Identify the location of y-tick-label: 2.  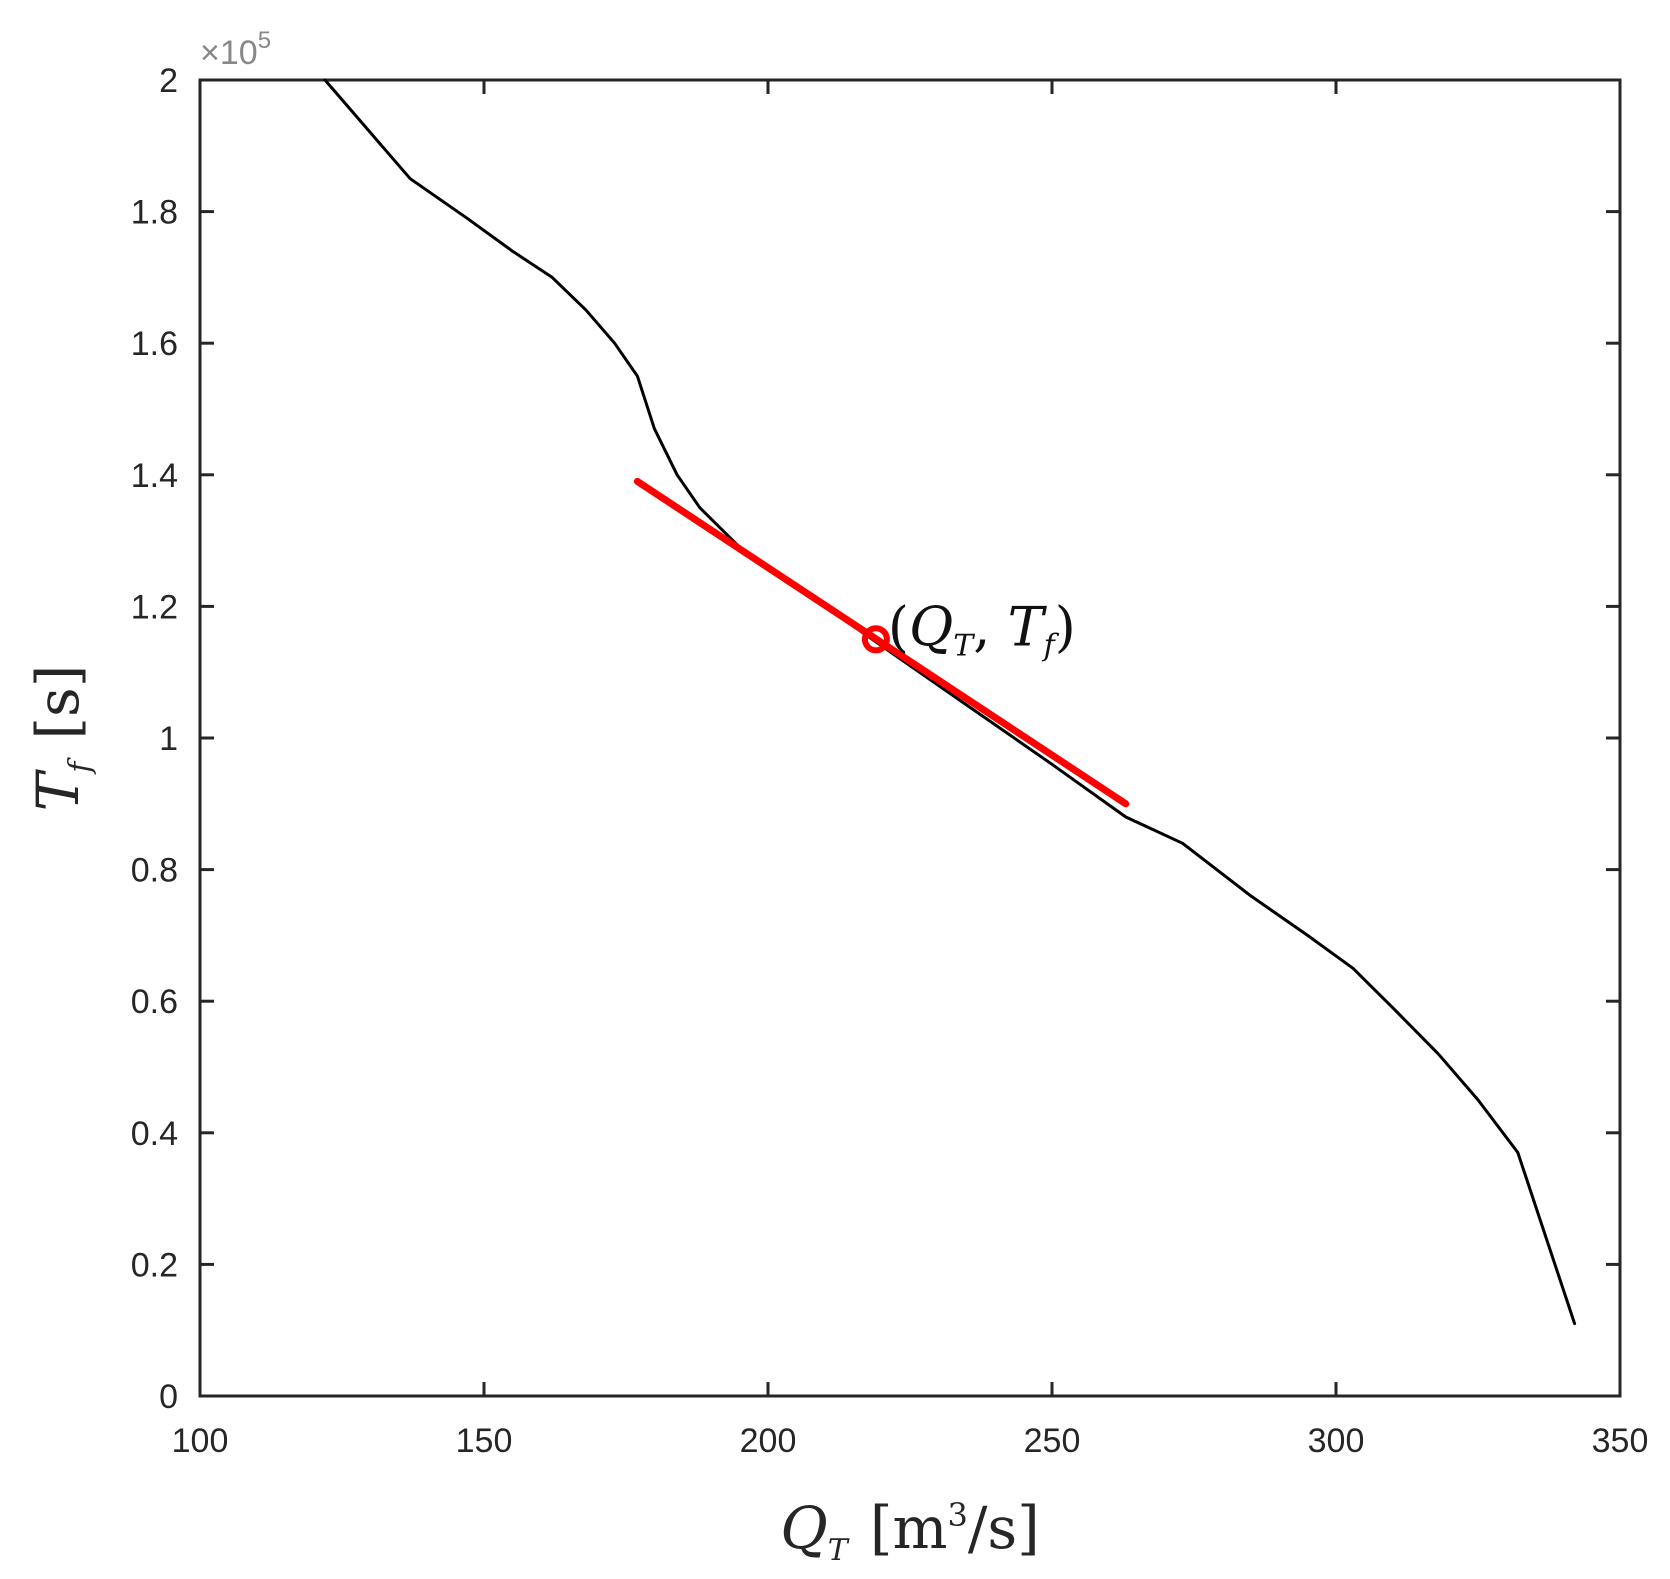
(168, 81).